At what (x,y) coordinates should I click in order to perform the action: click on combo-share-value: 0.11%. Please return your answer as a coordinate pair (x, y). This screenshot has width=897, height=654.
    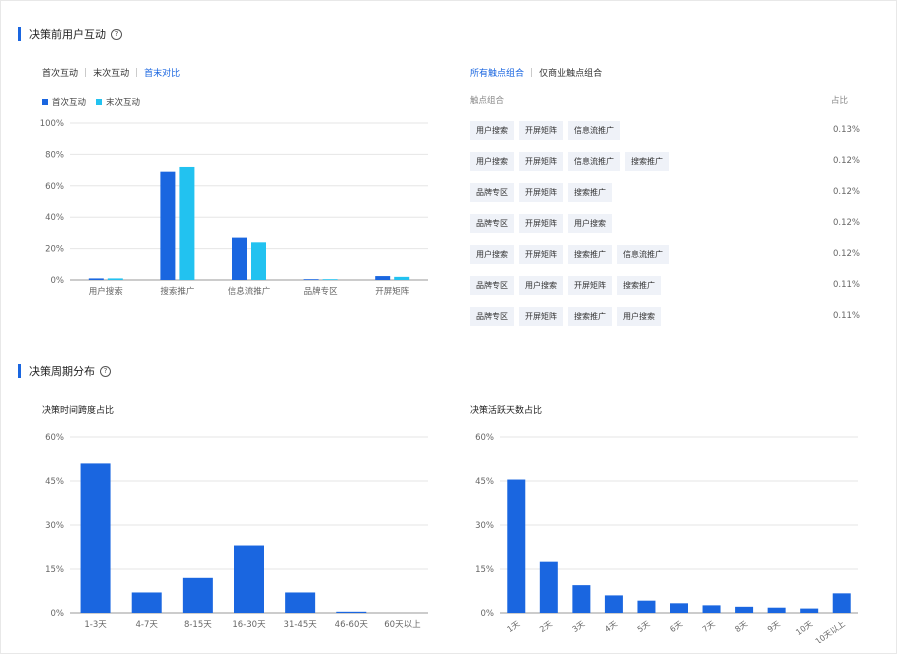
    Looking at the image, I should click on (846, 316).